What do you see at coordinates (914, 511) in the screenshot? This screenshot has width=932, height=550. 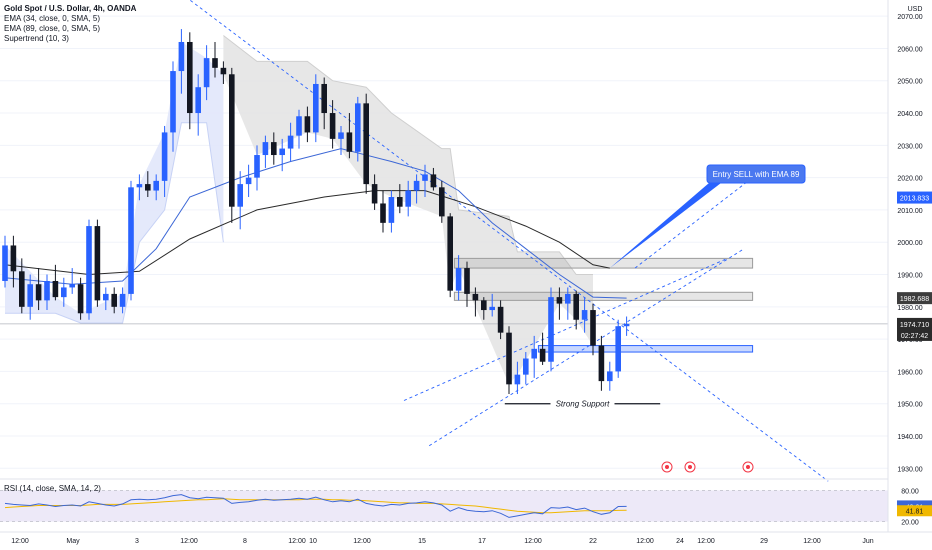 I see `rsi-ma-tag` at bounding box center [914, 511].